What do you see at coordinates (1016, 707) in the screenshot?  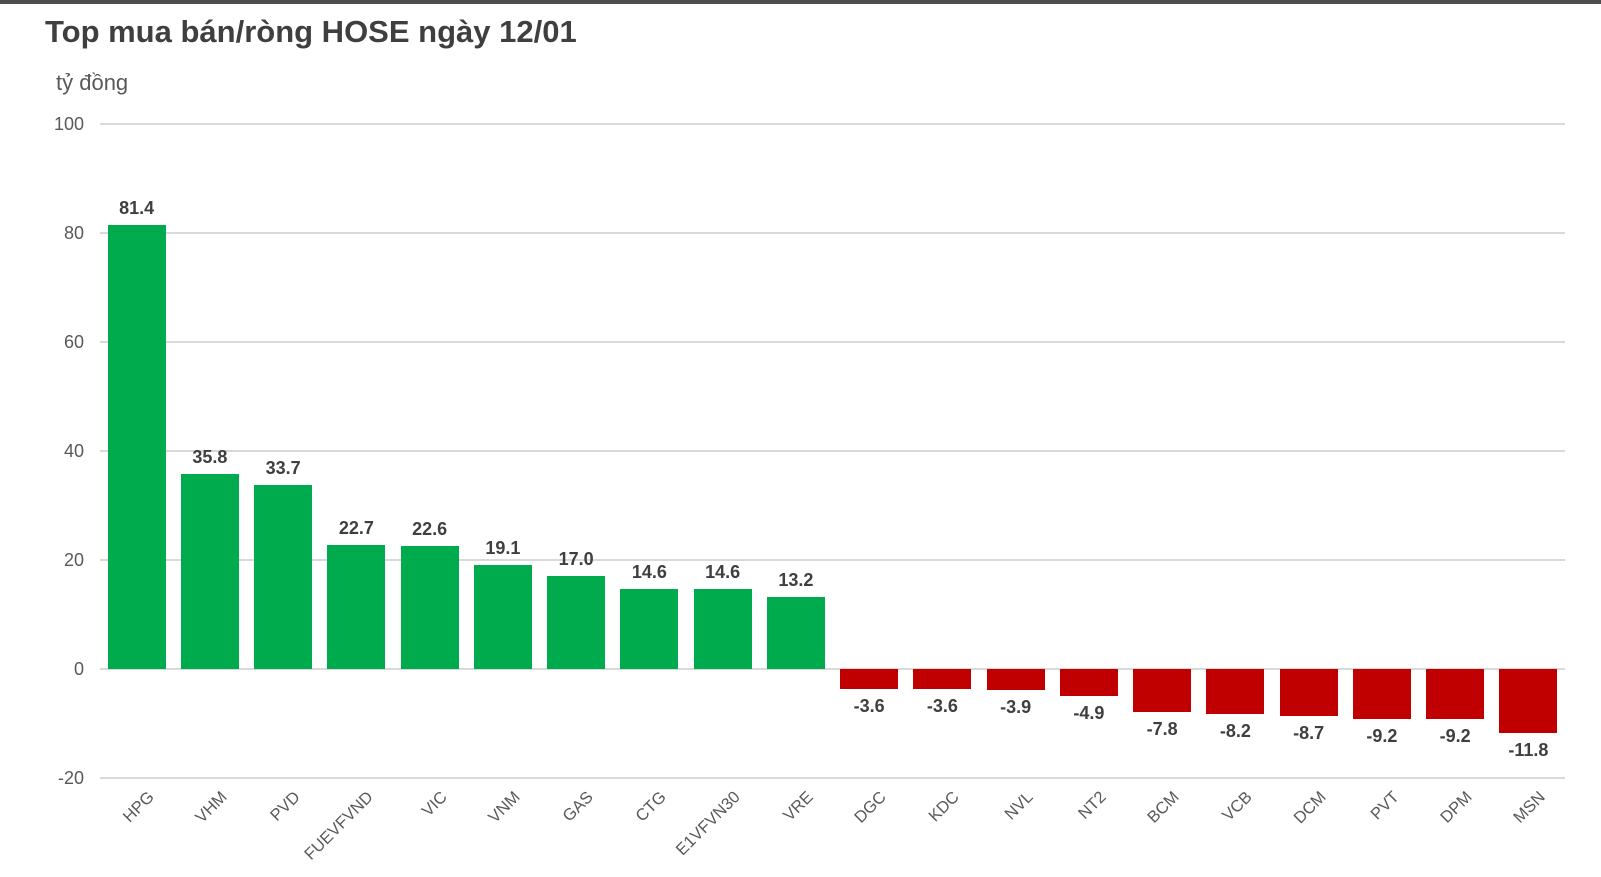 I see `bar-value-label-NVL: -3.9` at bounding box center [1016, 707].